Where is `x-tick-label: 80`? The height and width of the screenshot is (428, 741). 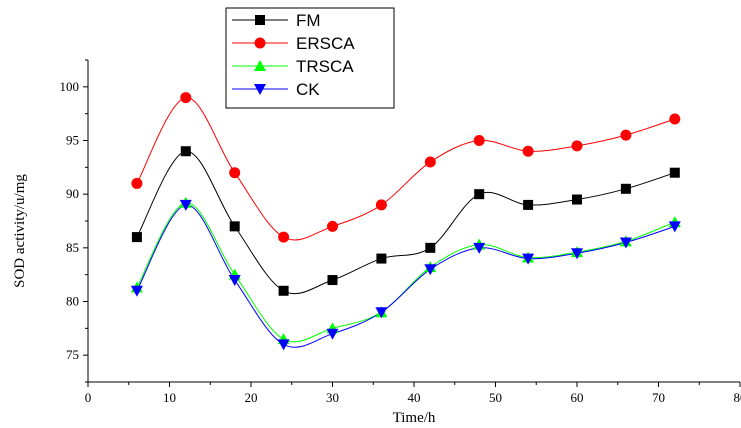 x-tick-label: 80 is located at coordinates (737, 397).